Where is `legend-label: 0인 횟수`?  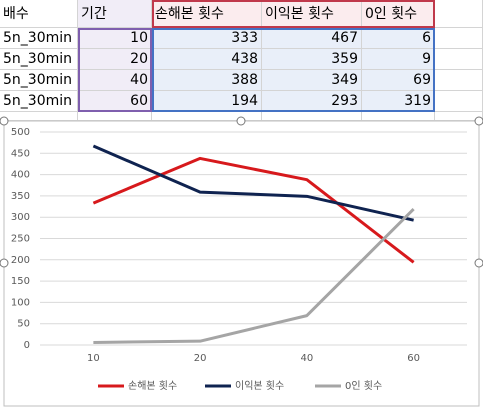
legend-label: 0인 횟수 is located at coordinates (363, 386).